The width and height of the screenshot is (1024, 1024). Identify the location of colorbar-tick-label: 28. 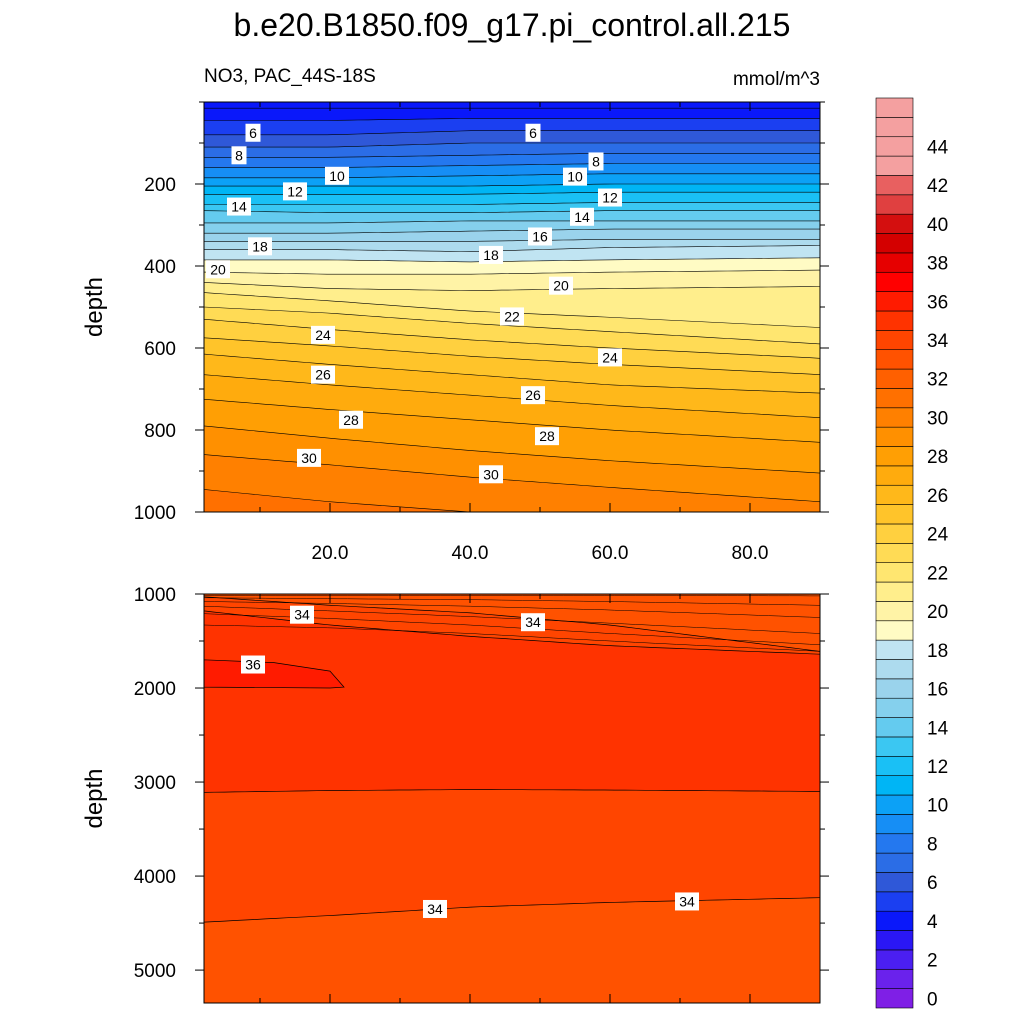
(937, 457).